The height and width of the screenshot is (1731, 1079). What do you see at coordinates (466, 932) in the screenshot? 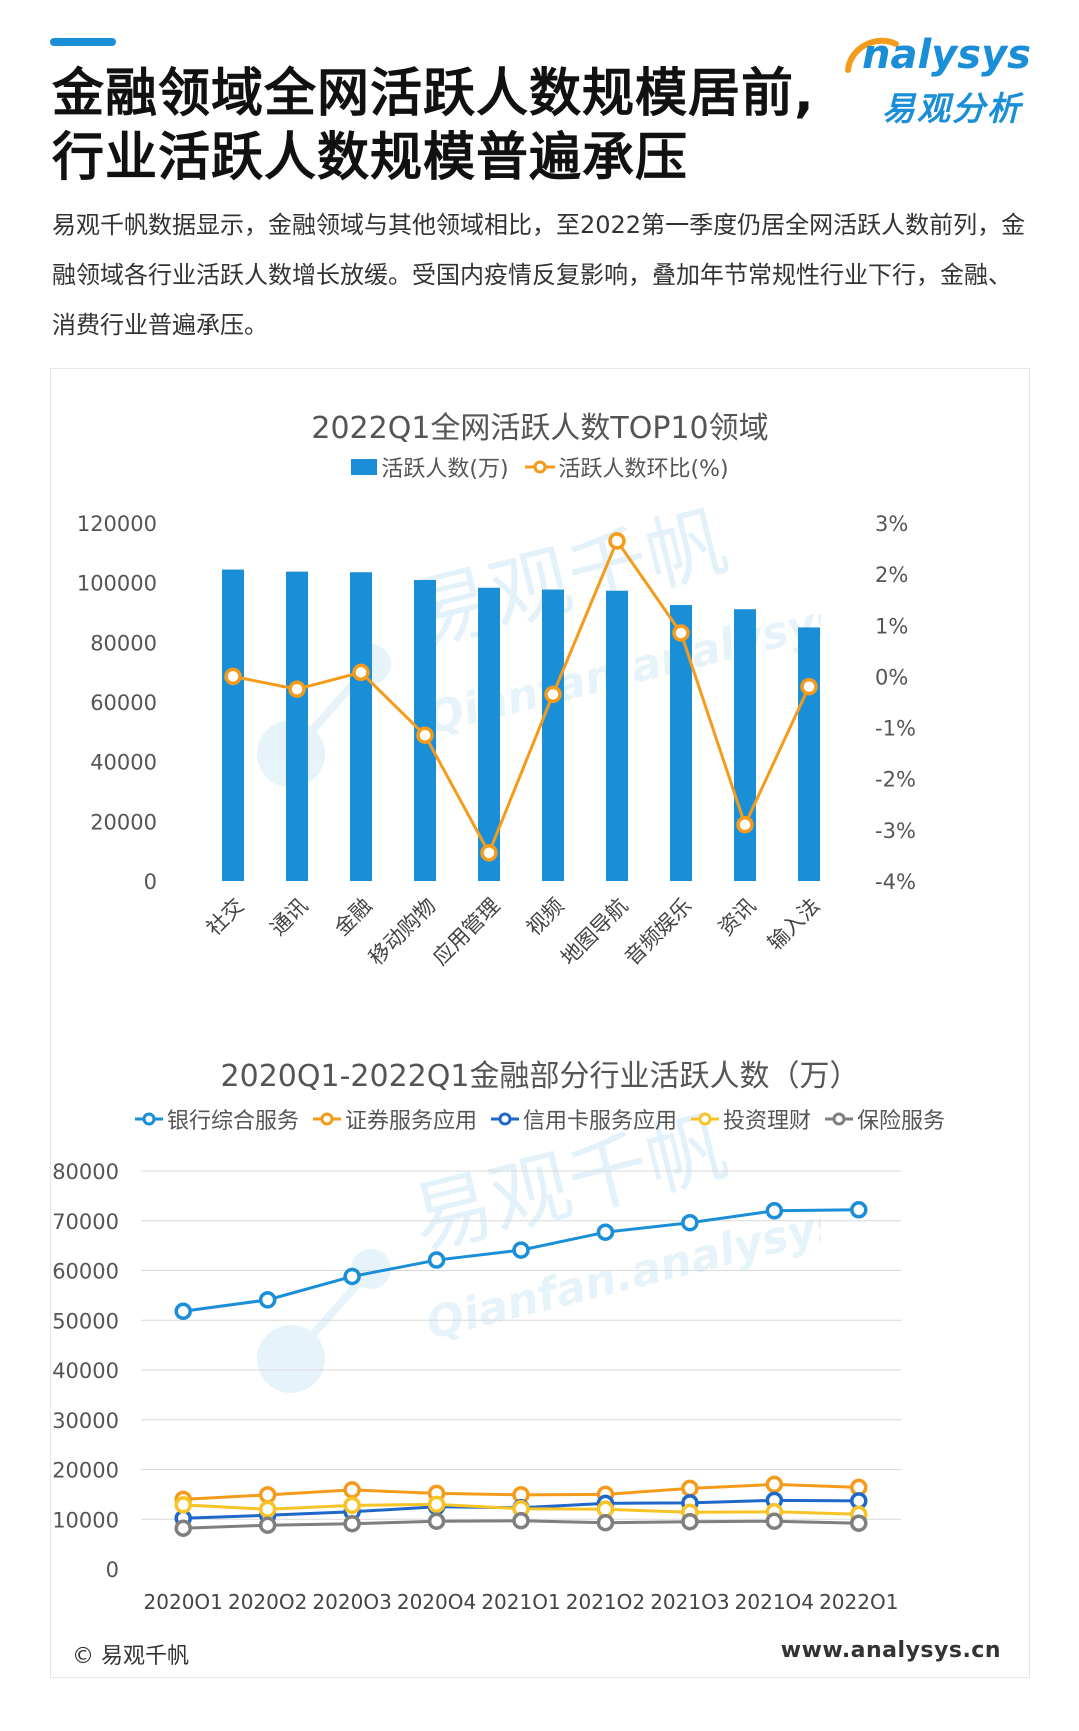
I see `x-category-label: 应用管理` at bounding box center [466, 932].